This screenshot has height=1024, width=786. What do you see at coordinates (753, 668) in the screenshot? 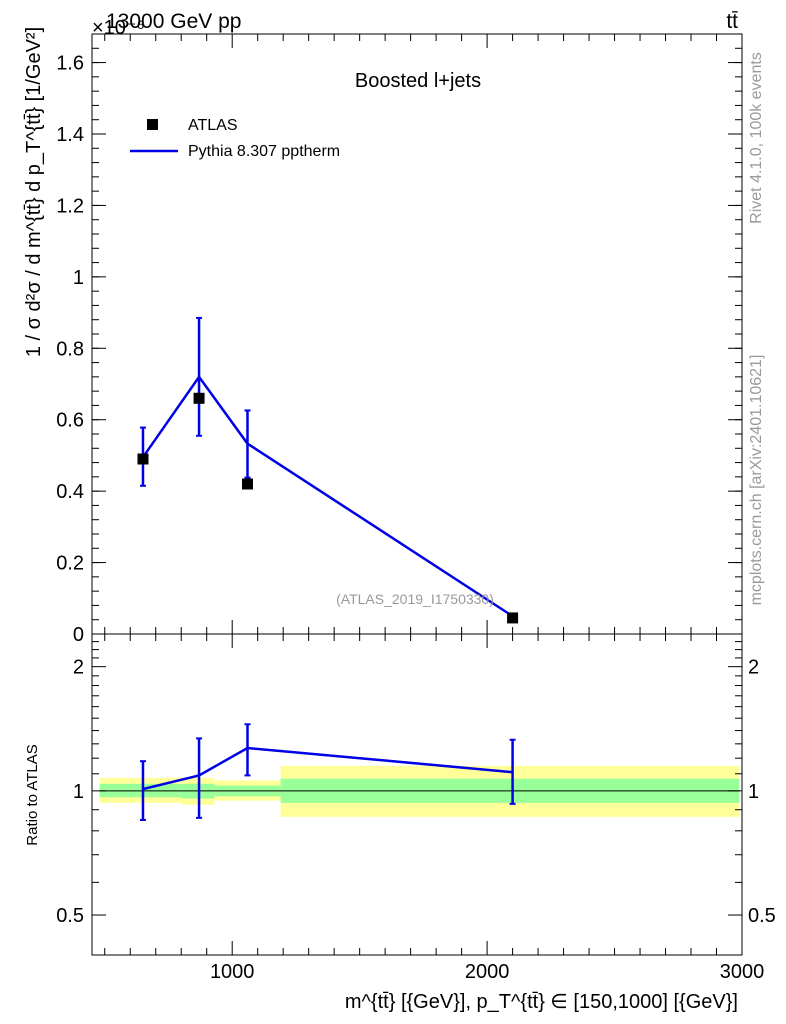
I see `ratio-y-tick-label-right: 2` at bounding box center [753, 668].